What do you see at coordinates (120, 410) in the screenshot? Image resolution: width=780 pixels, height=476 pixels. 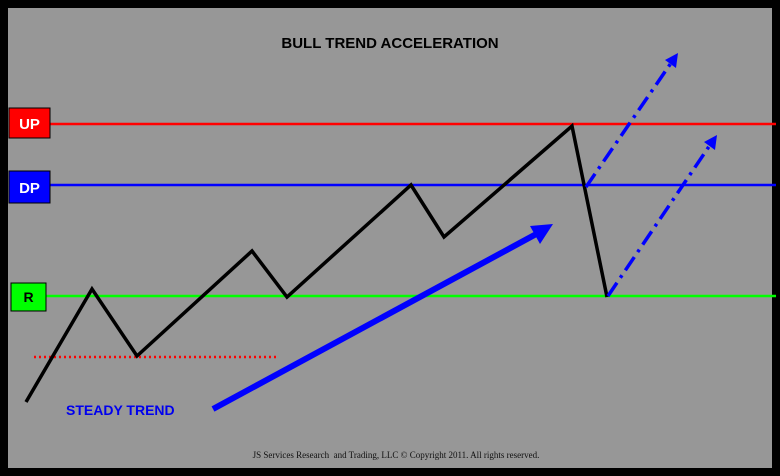 I see `steady-trend-label: STEADY TREND` at bounding box center [120, 410].